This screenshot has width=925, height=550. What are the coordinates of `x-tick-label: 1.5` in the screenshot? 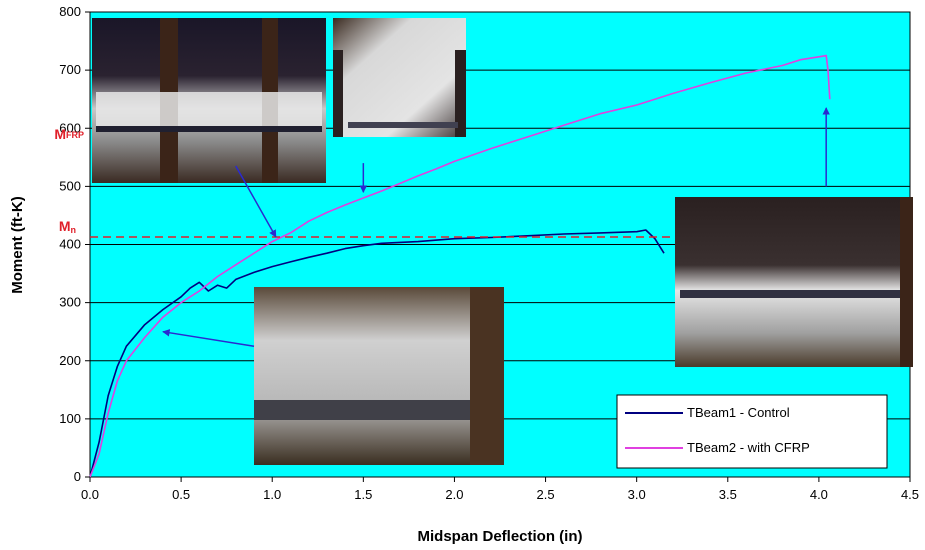 It's located at (363, 494).